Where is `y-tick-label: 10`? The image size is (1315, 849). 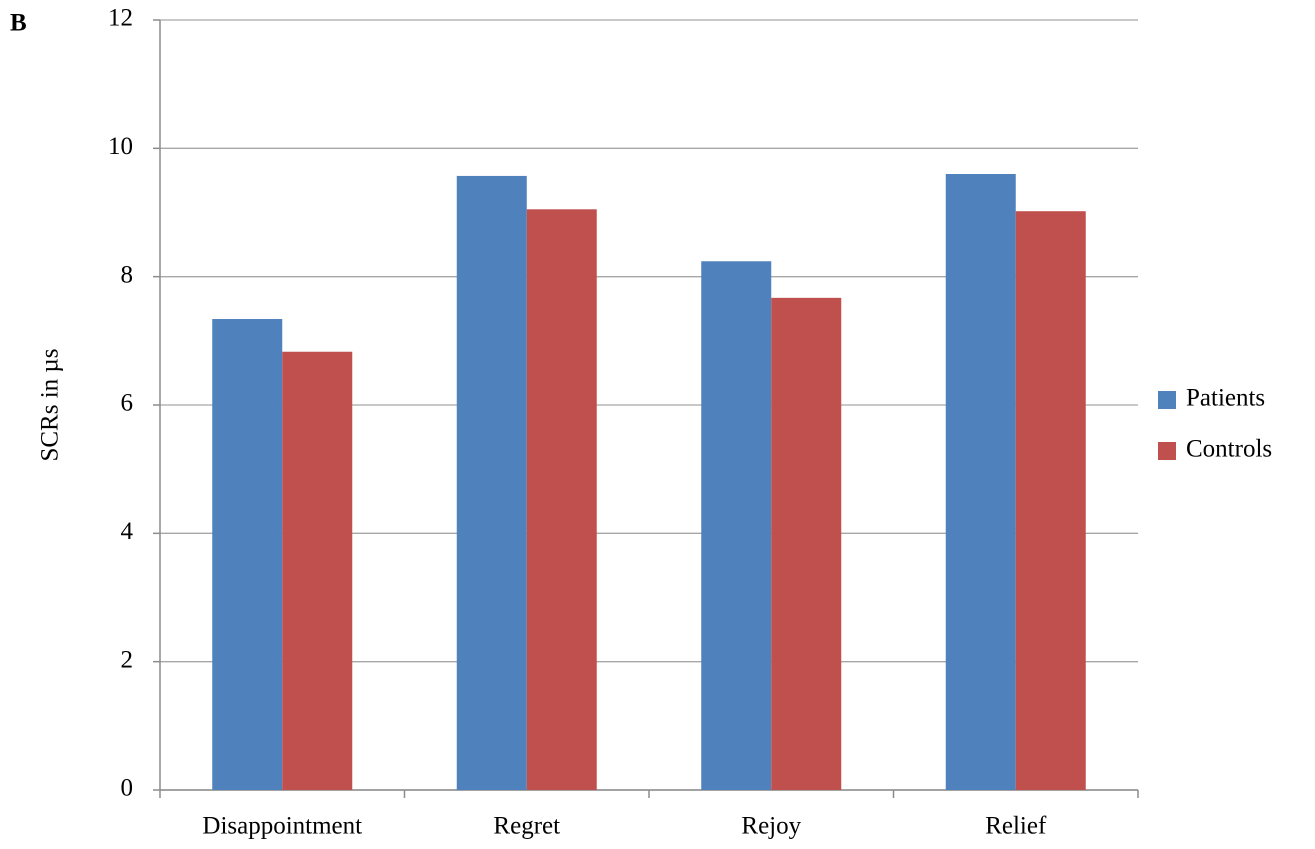 y-tick-label: 10 is located at coordinates (120, 146).